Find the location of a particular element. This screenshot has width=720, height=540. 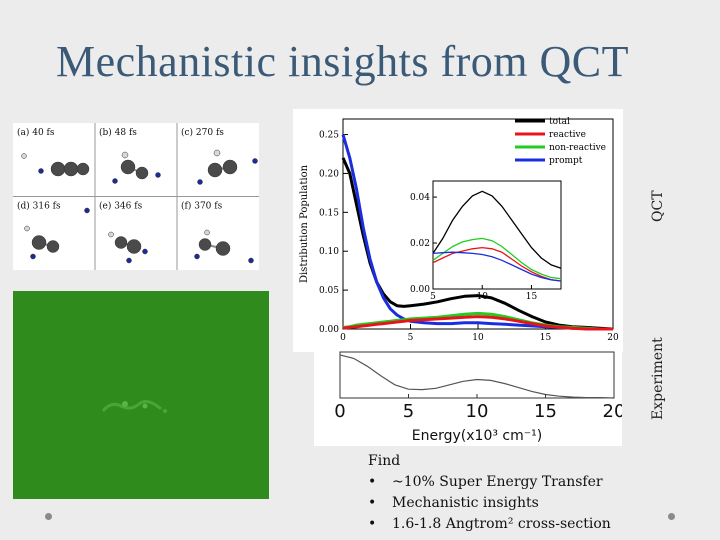

snapshot-label: (f) 370 fs is located at coordinates (202, 206).